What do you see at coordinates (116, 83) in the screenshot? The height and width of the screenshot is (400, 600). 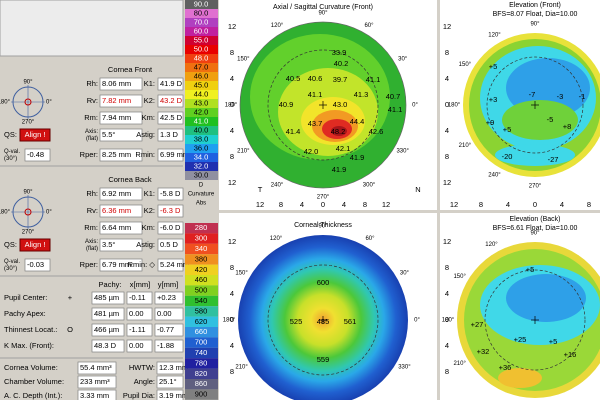 I see `value: 8.06 mm` at bounding box center [116, 83].